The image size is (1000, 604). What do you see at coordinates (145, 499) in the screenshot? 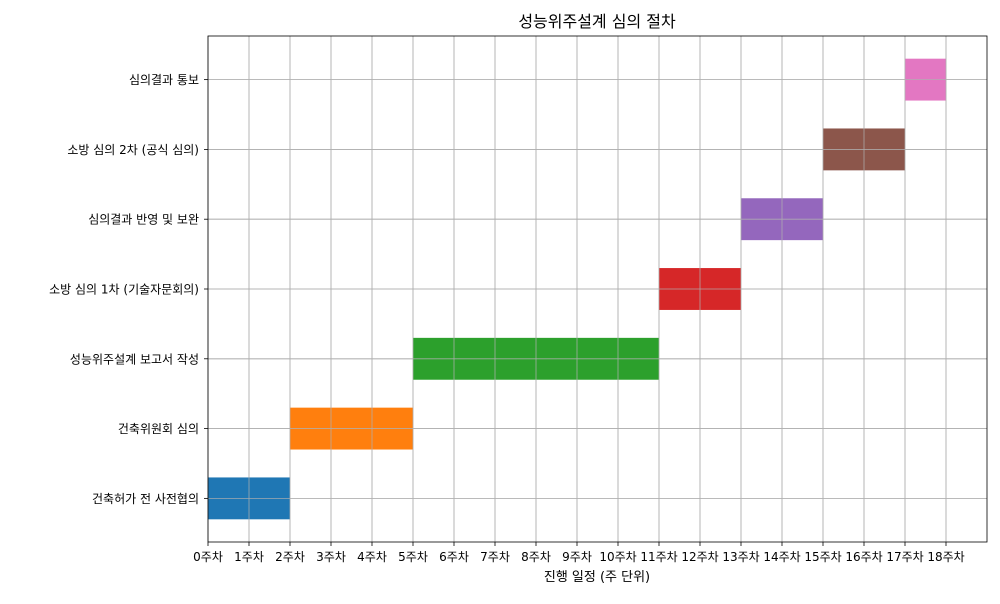
I see `y-tick-label: 건축허가 전 사전협의` at bounding box center [145, 499].